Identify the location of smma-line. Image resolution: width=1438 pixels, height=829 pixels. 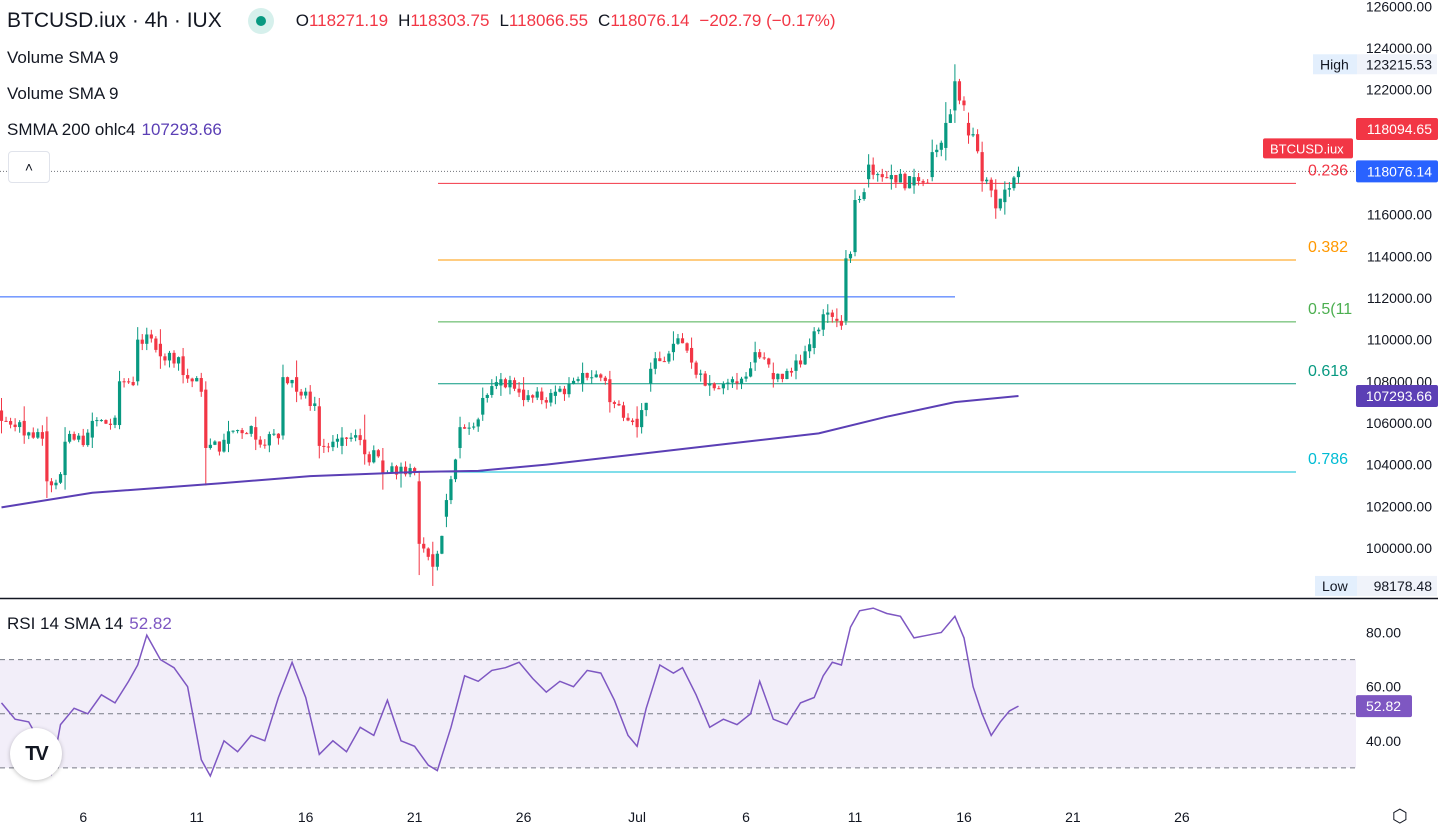
(510, 452).